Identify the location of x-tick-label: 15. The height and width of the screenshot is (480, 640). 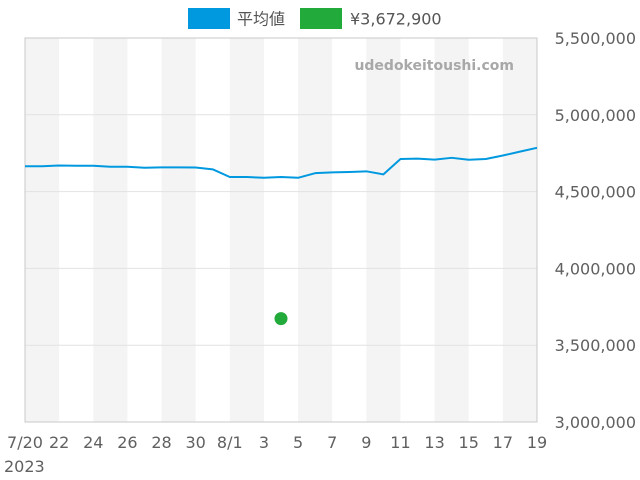
(469, 442).